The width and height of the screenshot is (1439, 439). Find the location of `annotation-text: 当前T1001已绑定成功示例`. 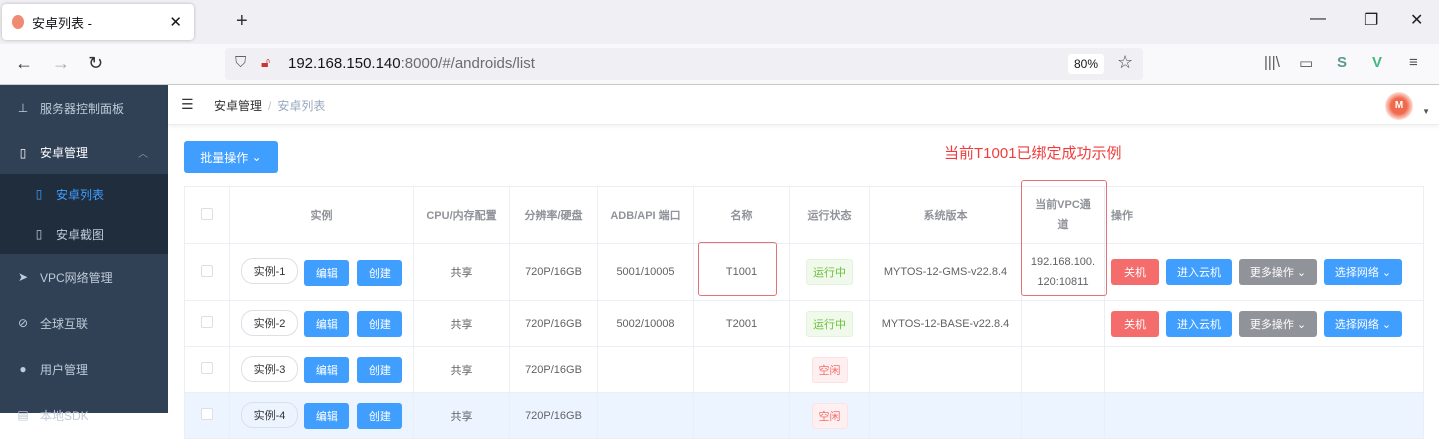

annotation-text: 当前T1001已绑定成功示例 is located at coordinates (1033, 153).